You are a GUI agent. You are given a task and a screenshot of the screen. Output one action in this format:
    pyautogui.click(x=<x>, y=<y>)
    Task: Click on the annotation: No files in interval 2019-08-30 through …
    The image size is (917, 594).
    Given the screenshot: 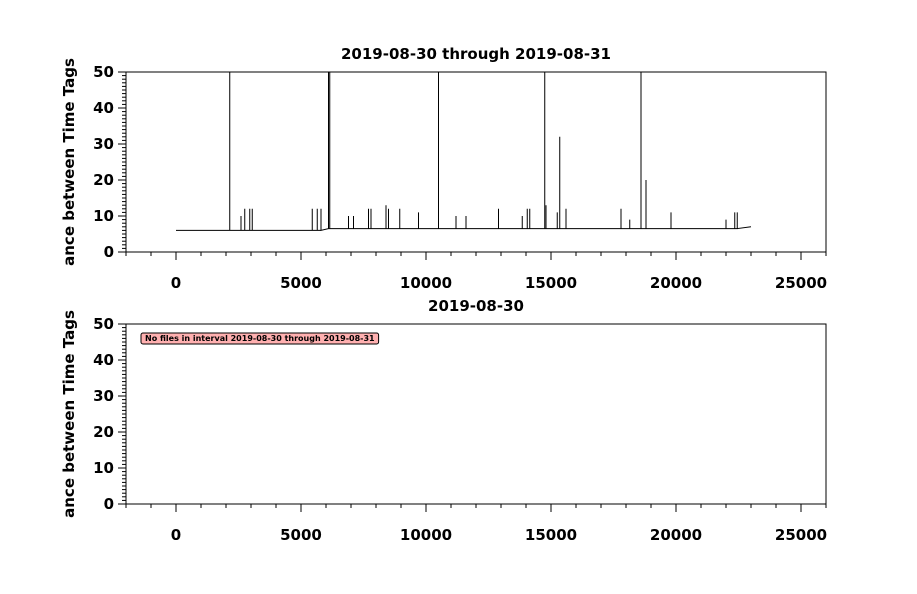 What is the action you would take?
    pyautogui.click(x=260, y=338)
    